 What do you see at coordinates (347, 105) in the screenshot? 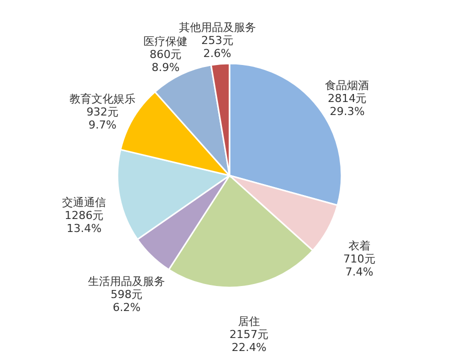
I see `data-label: 2814元 29.3%` at bounding box center [347, 105].